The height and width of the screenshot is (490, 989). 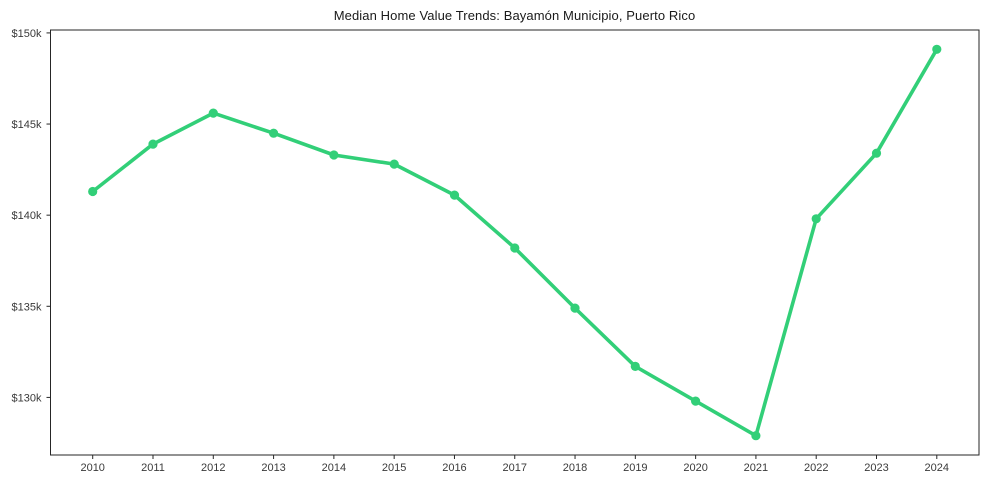 What do you see at coordinates (27, 307) in the screenshot?
I see `y-tick-label: $135k` at bounding box center [27, 307].